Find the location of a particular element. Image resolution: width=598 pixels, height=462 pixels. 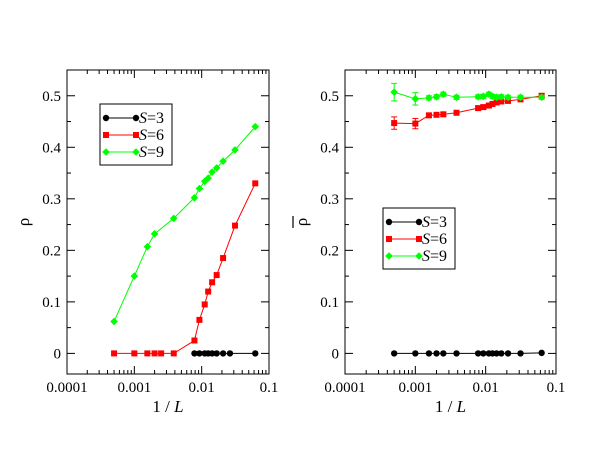

legend-label: S=9 is located at coordinates (434, 256).